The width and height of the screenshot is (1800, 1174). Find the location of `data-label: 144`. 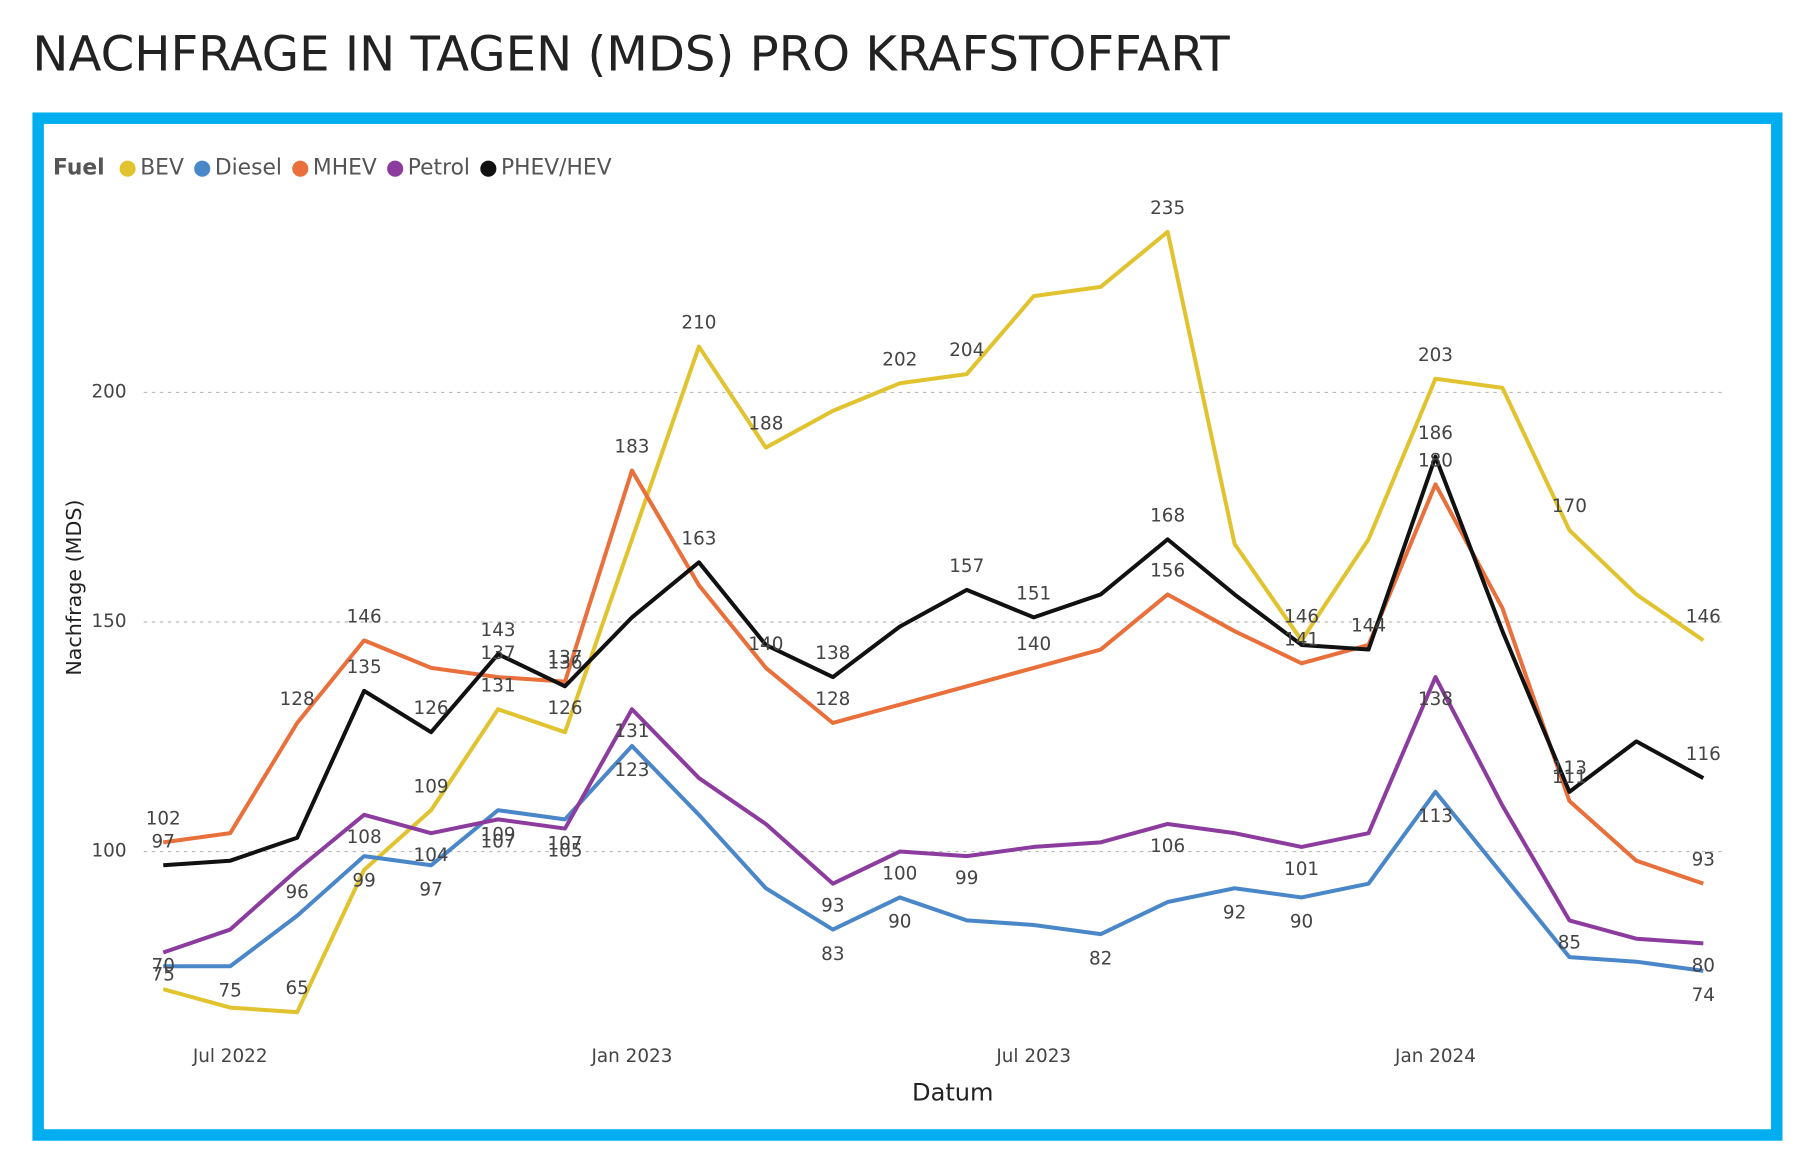

data-label: 144 is located at coordinates (1368, 626).